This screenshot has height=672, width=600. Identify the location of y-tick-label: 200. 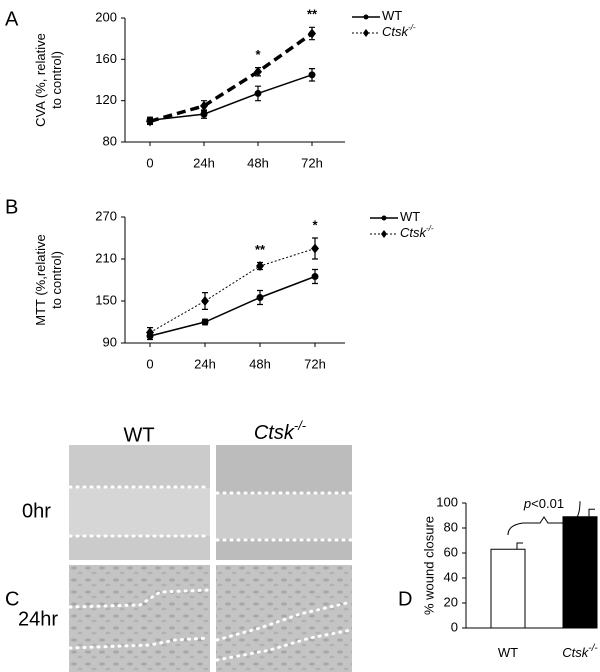
(106, 16).